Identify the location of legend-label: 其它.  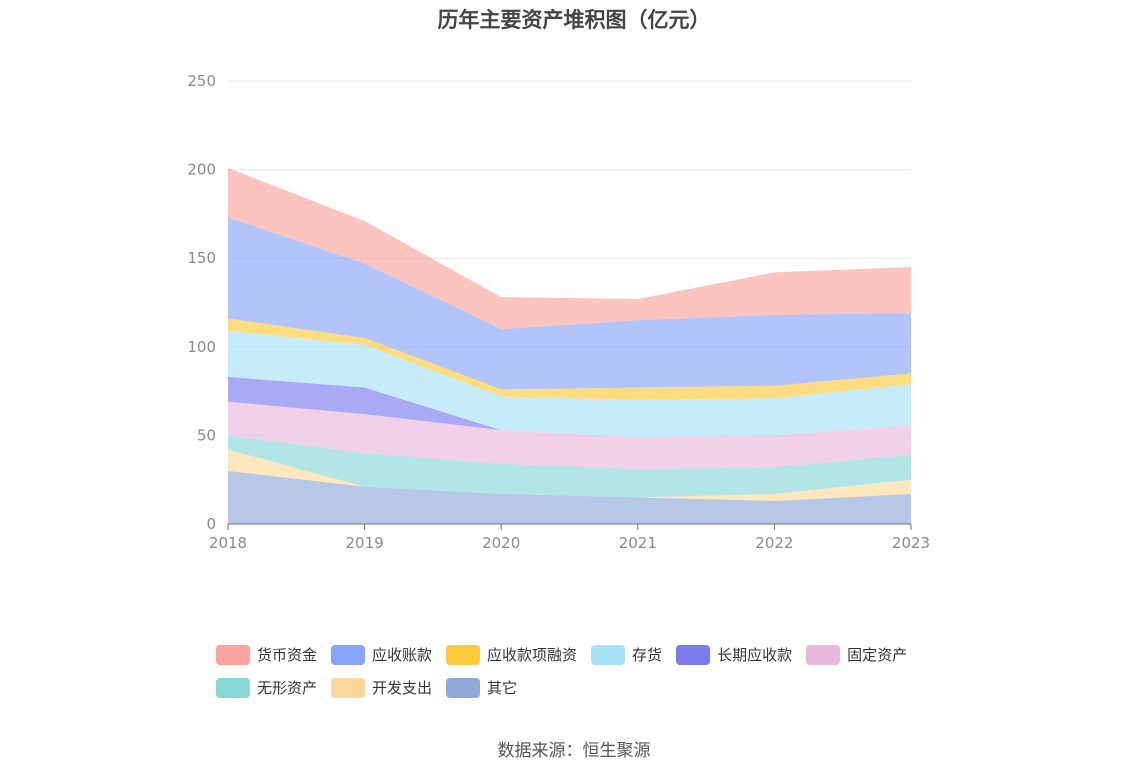
(502, 688).